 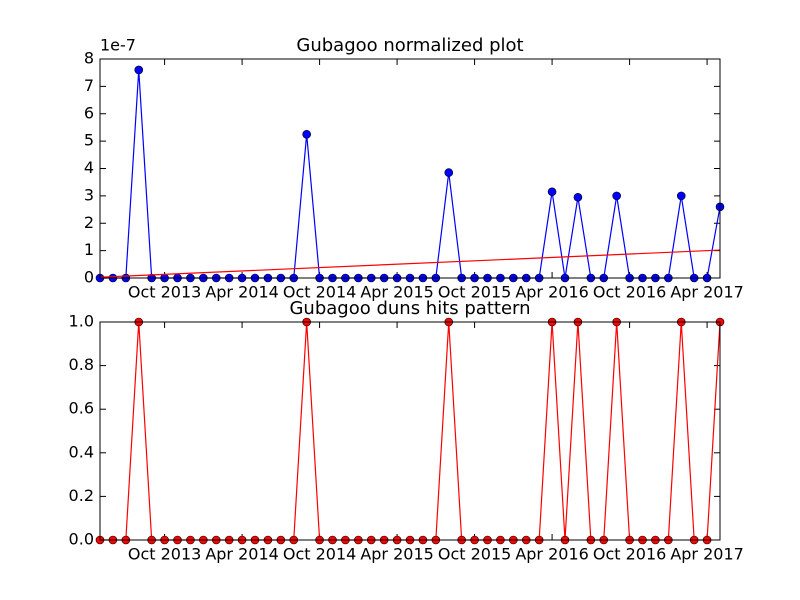 I want to click on y-tick-label: 0.4, so click(x=81, y=451).